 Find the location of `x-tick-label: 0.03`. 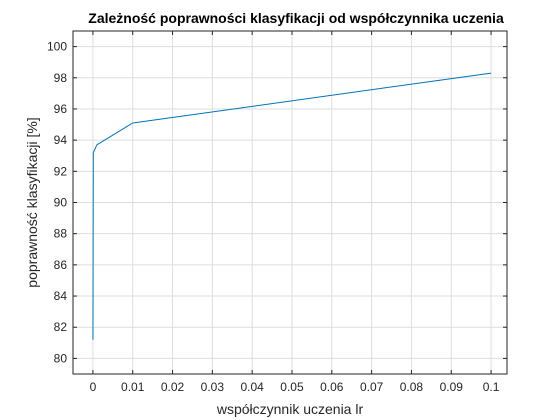

x-tick-label: 0.03 is located at coordinates (213, 387).